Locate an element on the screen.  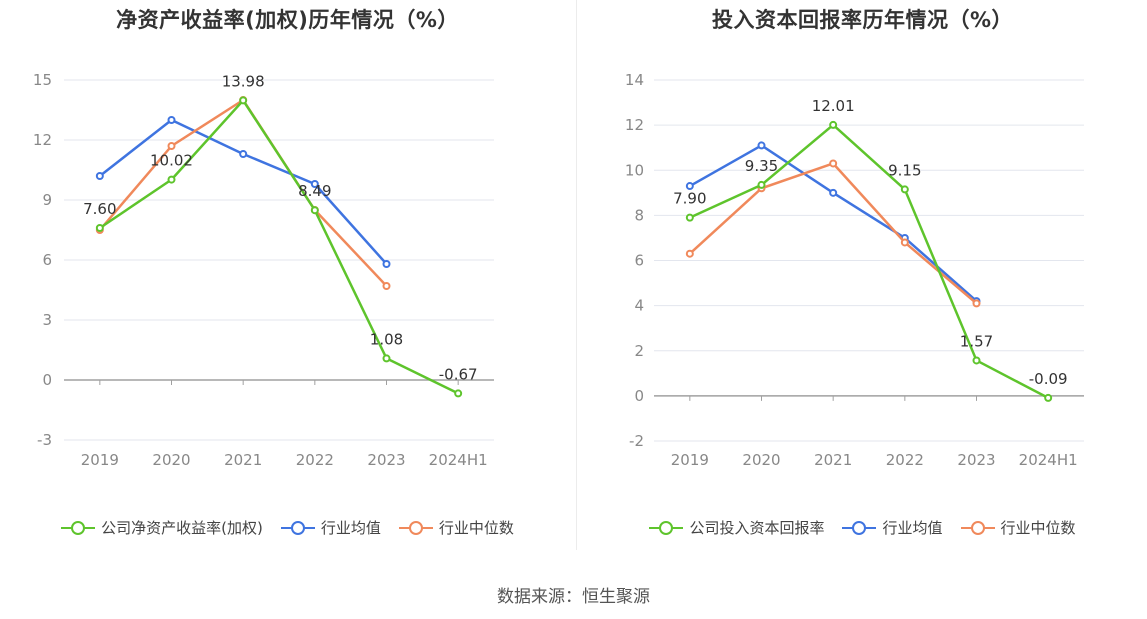
legend-item: 公司投入资本回报率 is located at coordinates (736, 527).